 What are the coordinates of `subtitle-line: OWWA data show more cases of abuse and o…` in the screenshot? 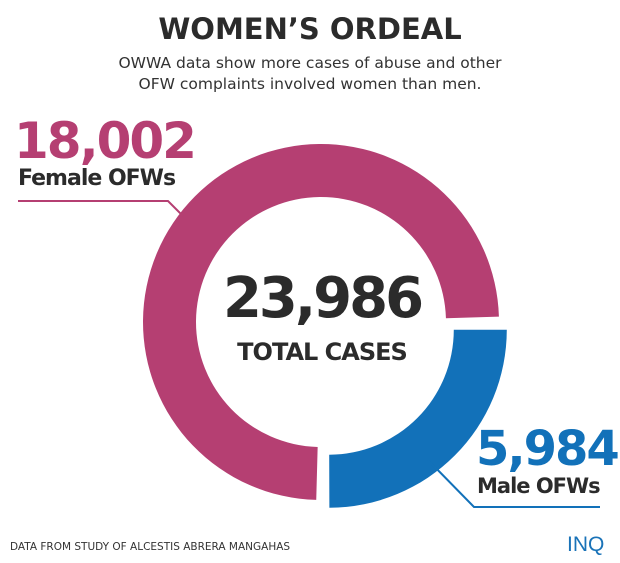 It's located at (310, 63).